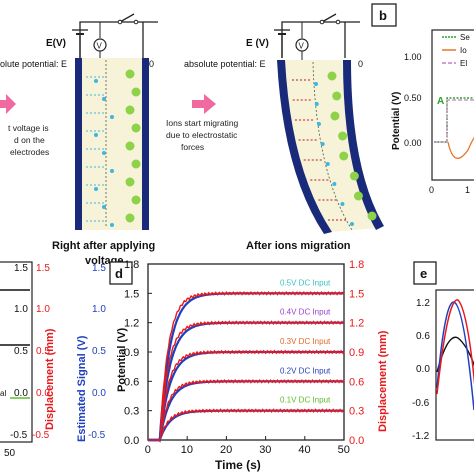  What do you see at coordinates (454, 121) in the screenshot?
I see `series-el` at bounding box center [454, 121].